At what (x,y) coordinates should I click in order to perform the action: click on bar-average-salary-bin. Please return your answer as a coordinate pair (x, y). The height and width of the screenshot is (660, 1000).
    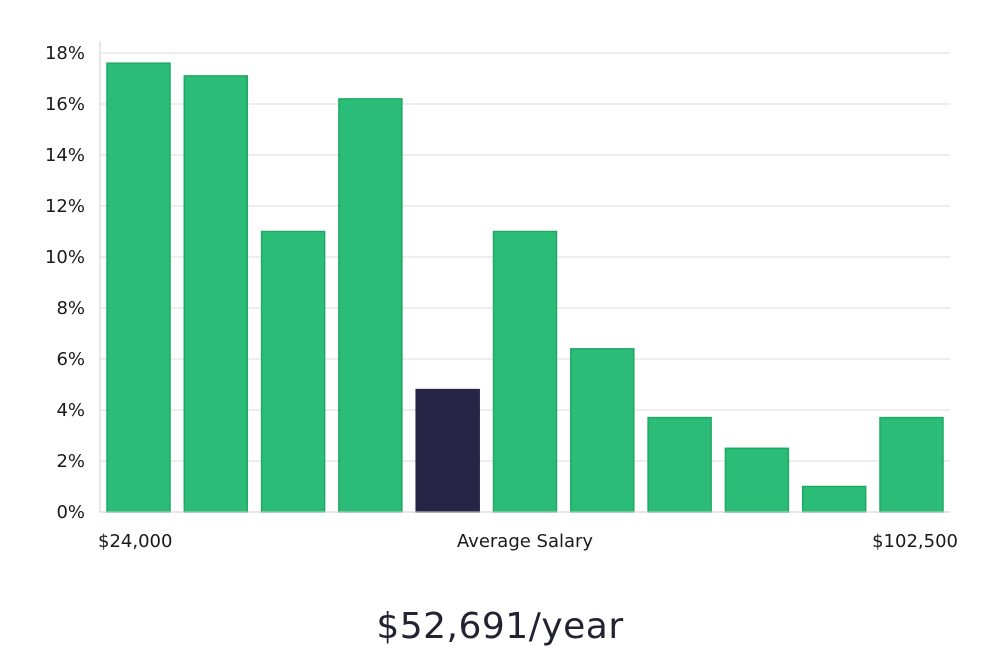
    Looking at the image, I should click on (447, 450).